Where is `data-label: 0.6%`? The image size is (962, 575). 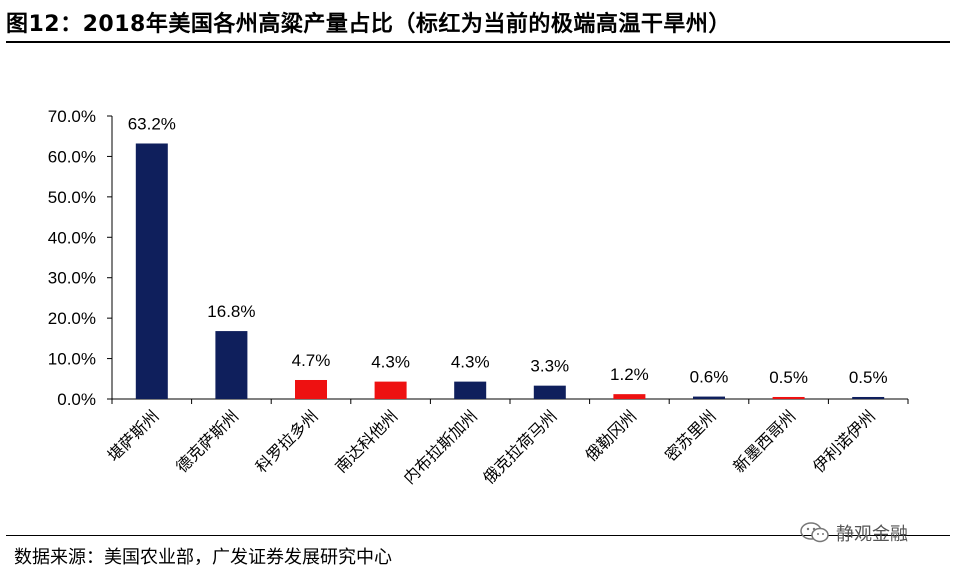
data-label: 0.6% is located at coordinates (709, 377).